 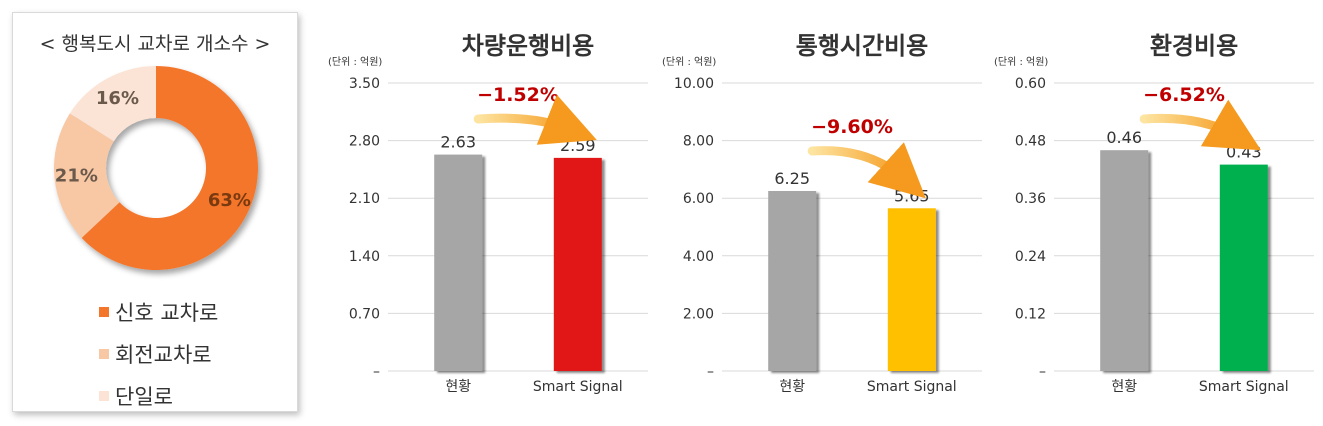 What do you see at coordinates (694, 84) in the screenshot?
I see `y-tick-label: 10.00` at bounding box center [694, 84].